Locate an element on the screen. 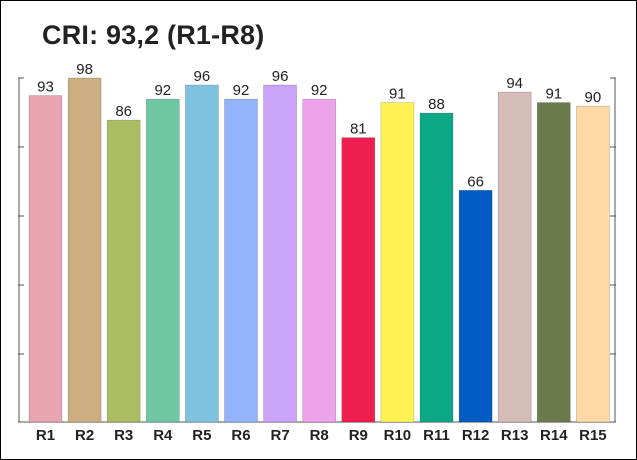 The width and height of the screenshot is (637, 460). bar-r5 is located at coordinates (202, 253).